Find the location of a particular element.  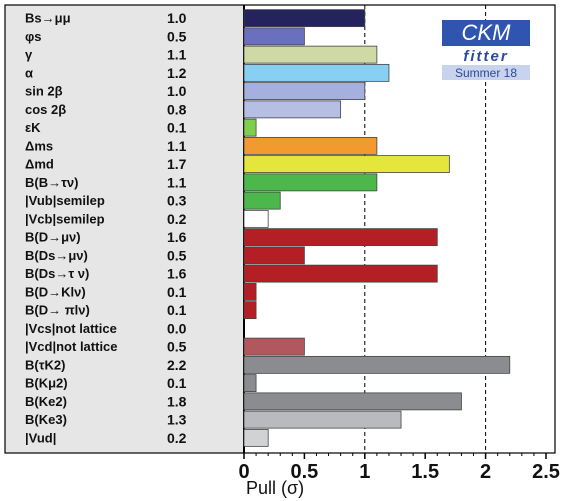

category-label: B(Ds→τ ν) is located at coordinates (57, 273).